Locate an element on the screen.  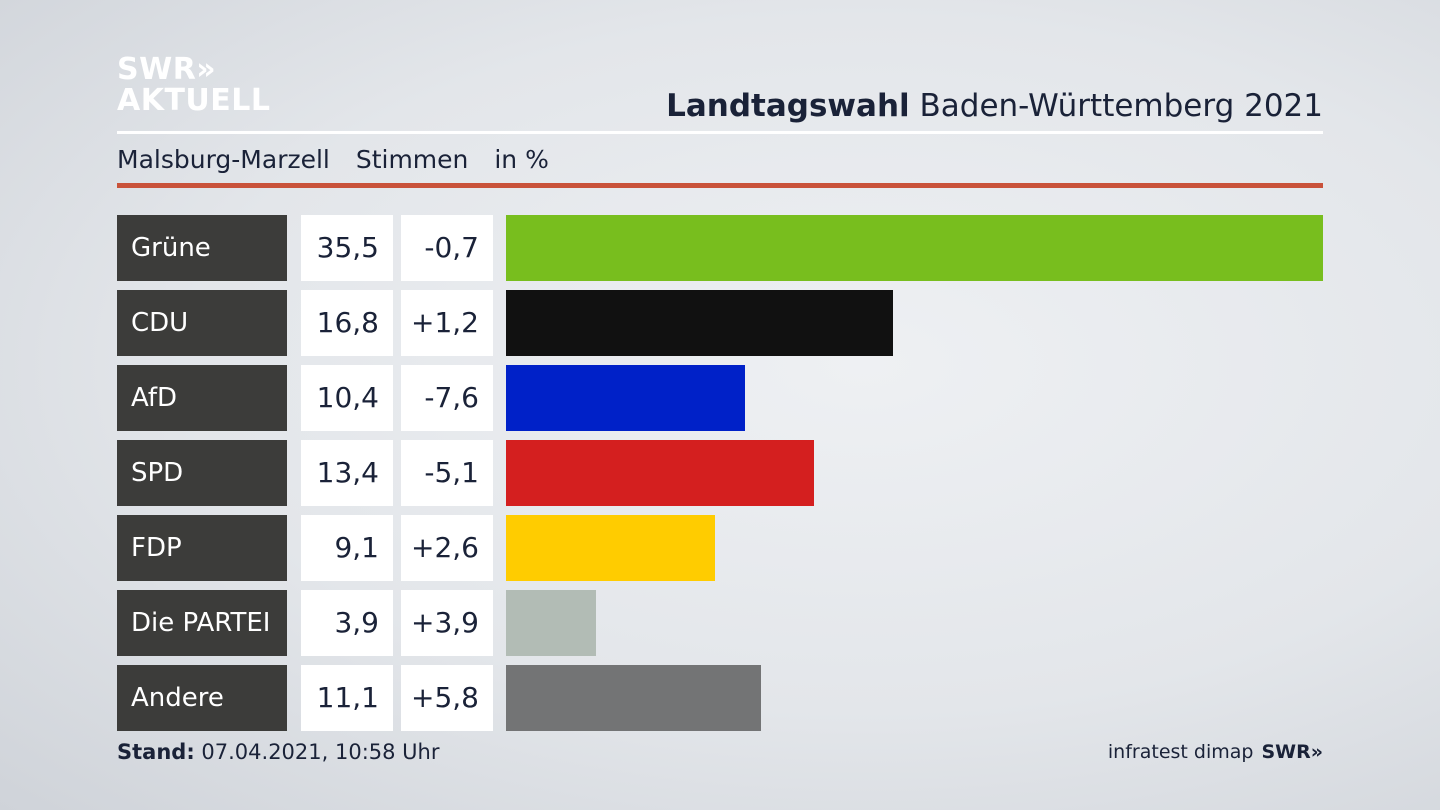
timestamp: Stand: 07.04.2021, 10:58 Uhr is located at coordinates (278, 752).